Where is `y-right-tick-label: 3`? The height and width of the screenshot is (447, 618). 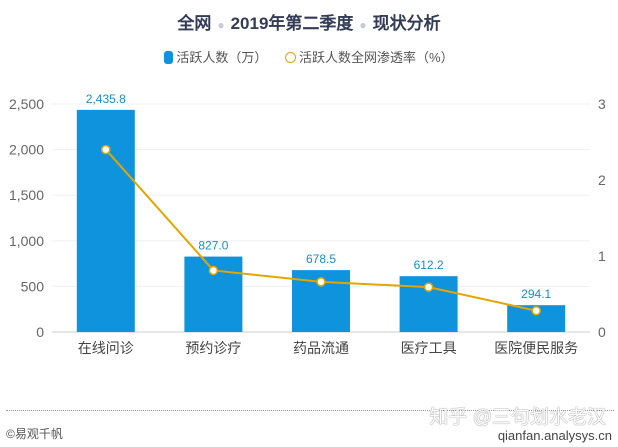
y-right-tick-label: 3 is located at coordinates (602, 104).